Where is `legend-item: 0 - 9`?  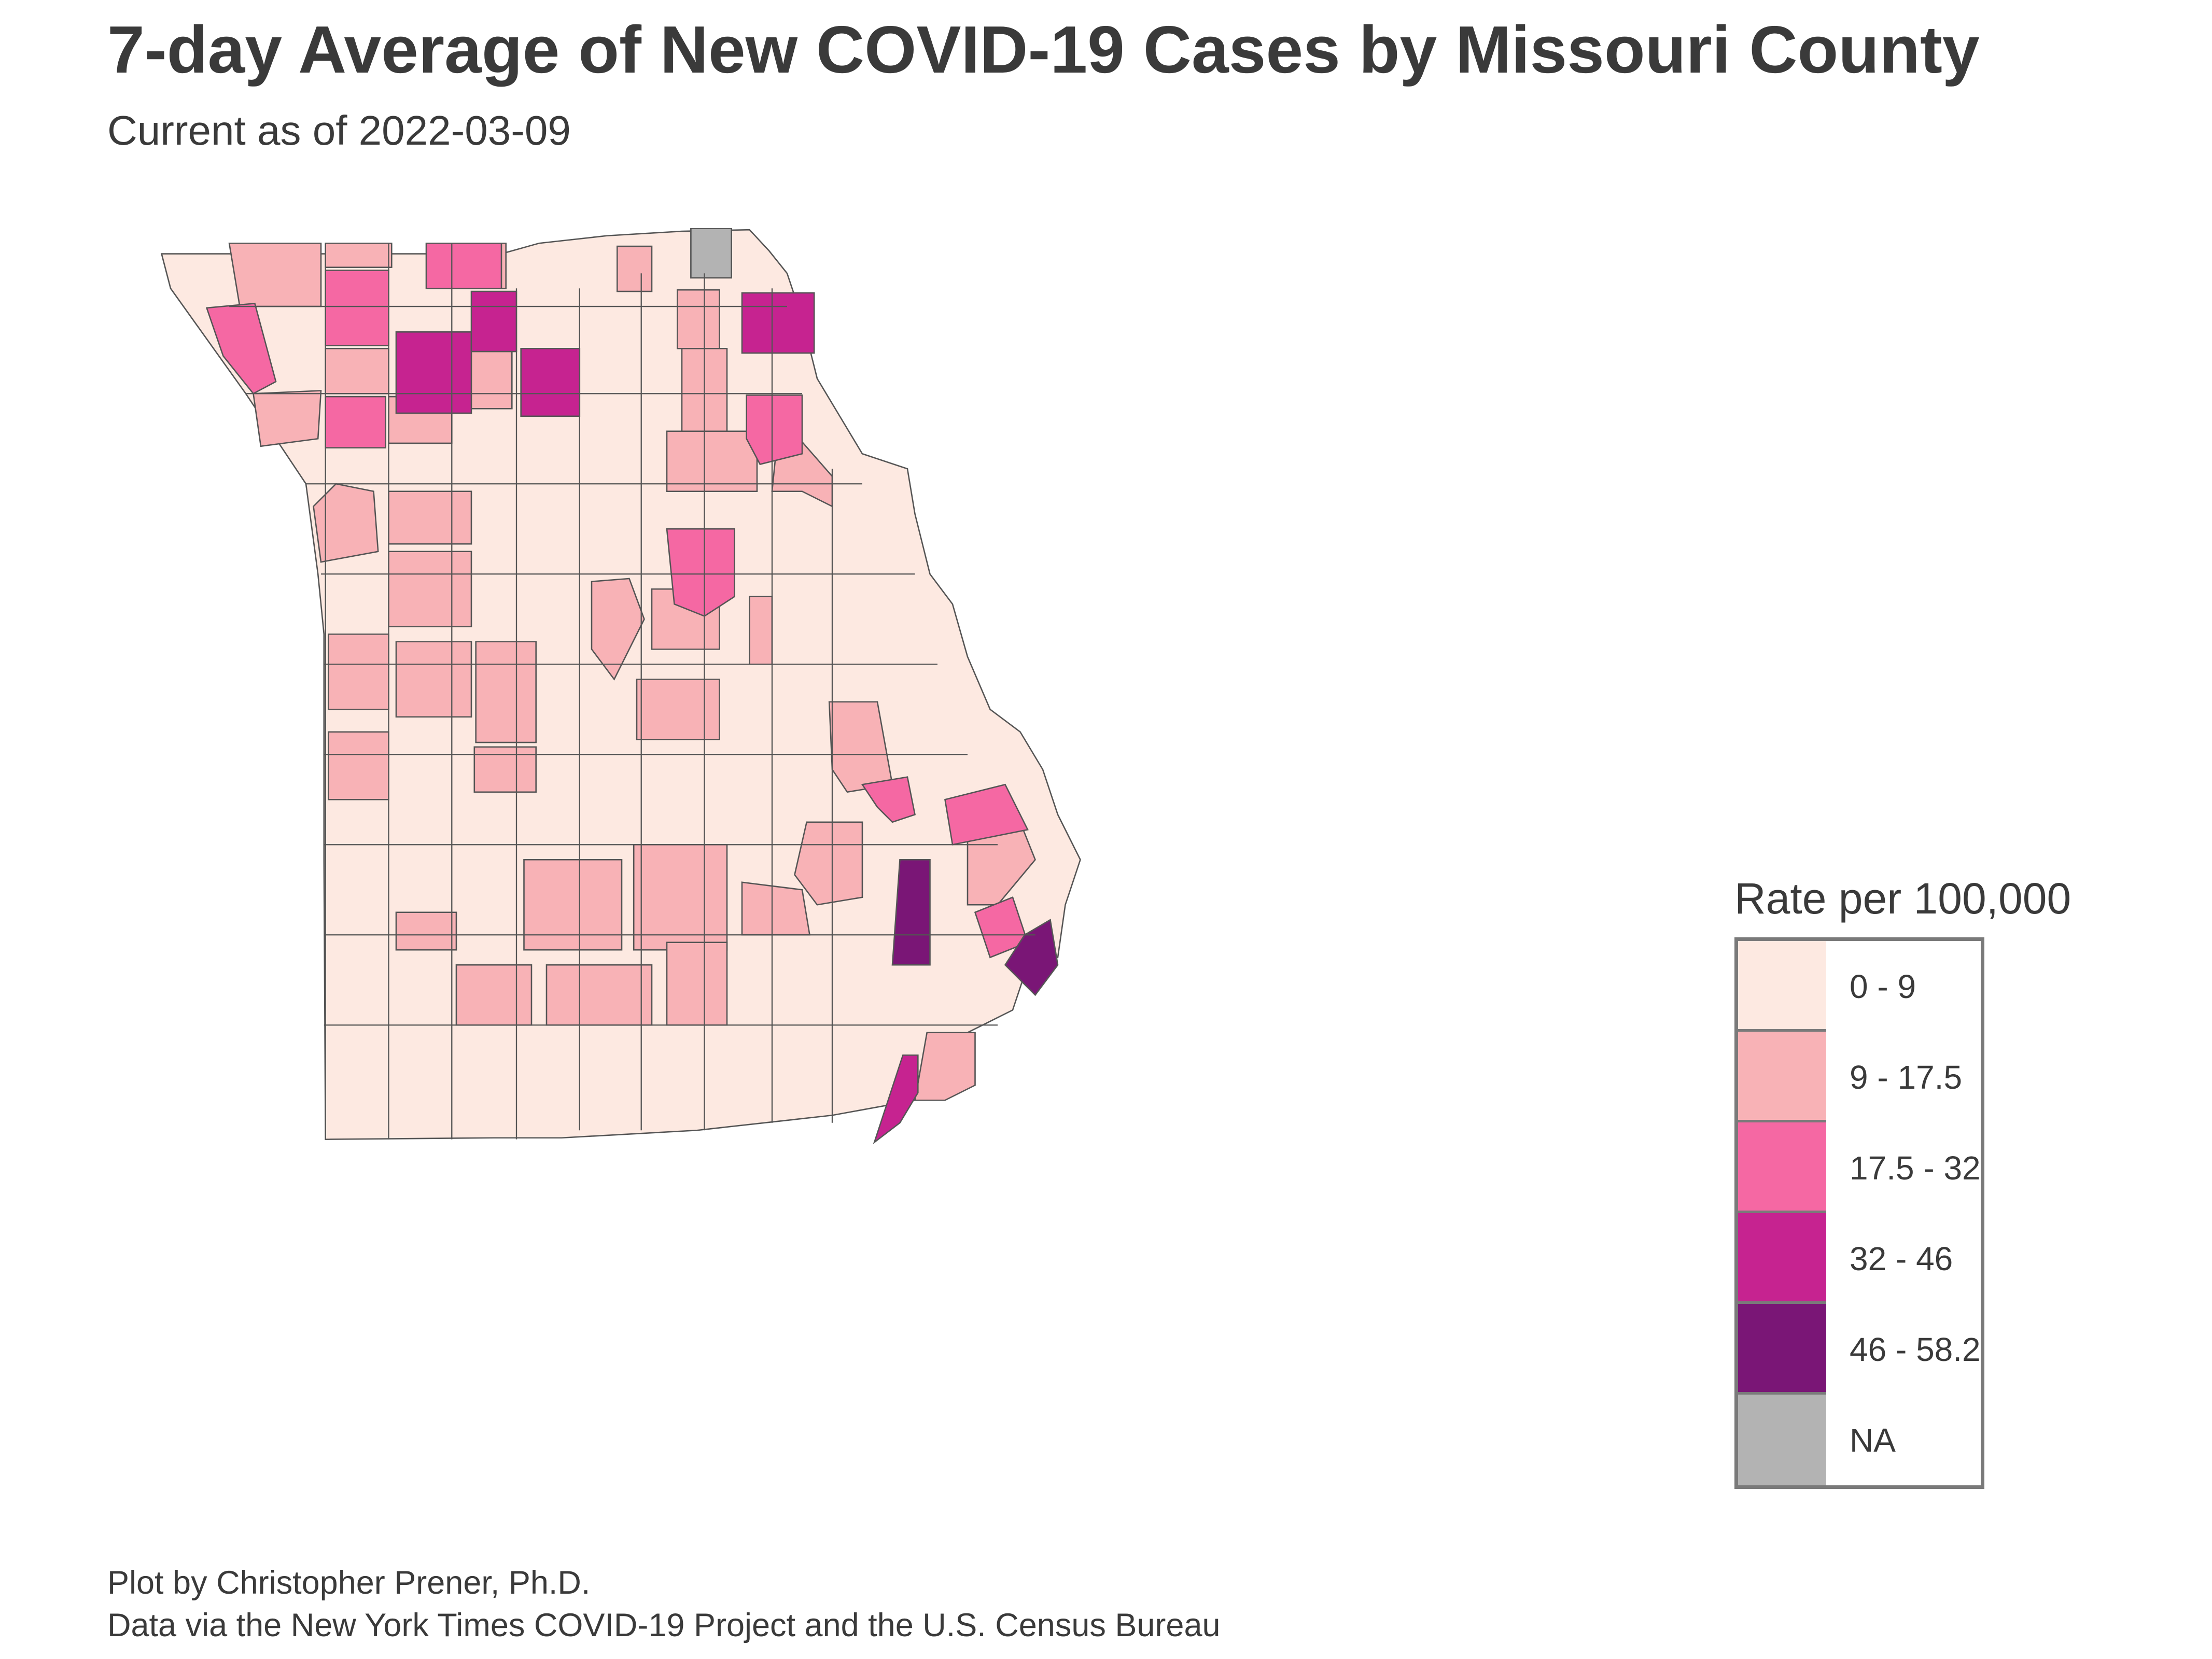 legend-item: 0 - 9 is located at coordinates (1859, 986).